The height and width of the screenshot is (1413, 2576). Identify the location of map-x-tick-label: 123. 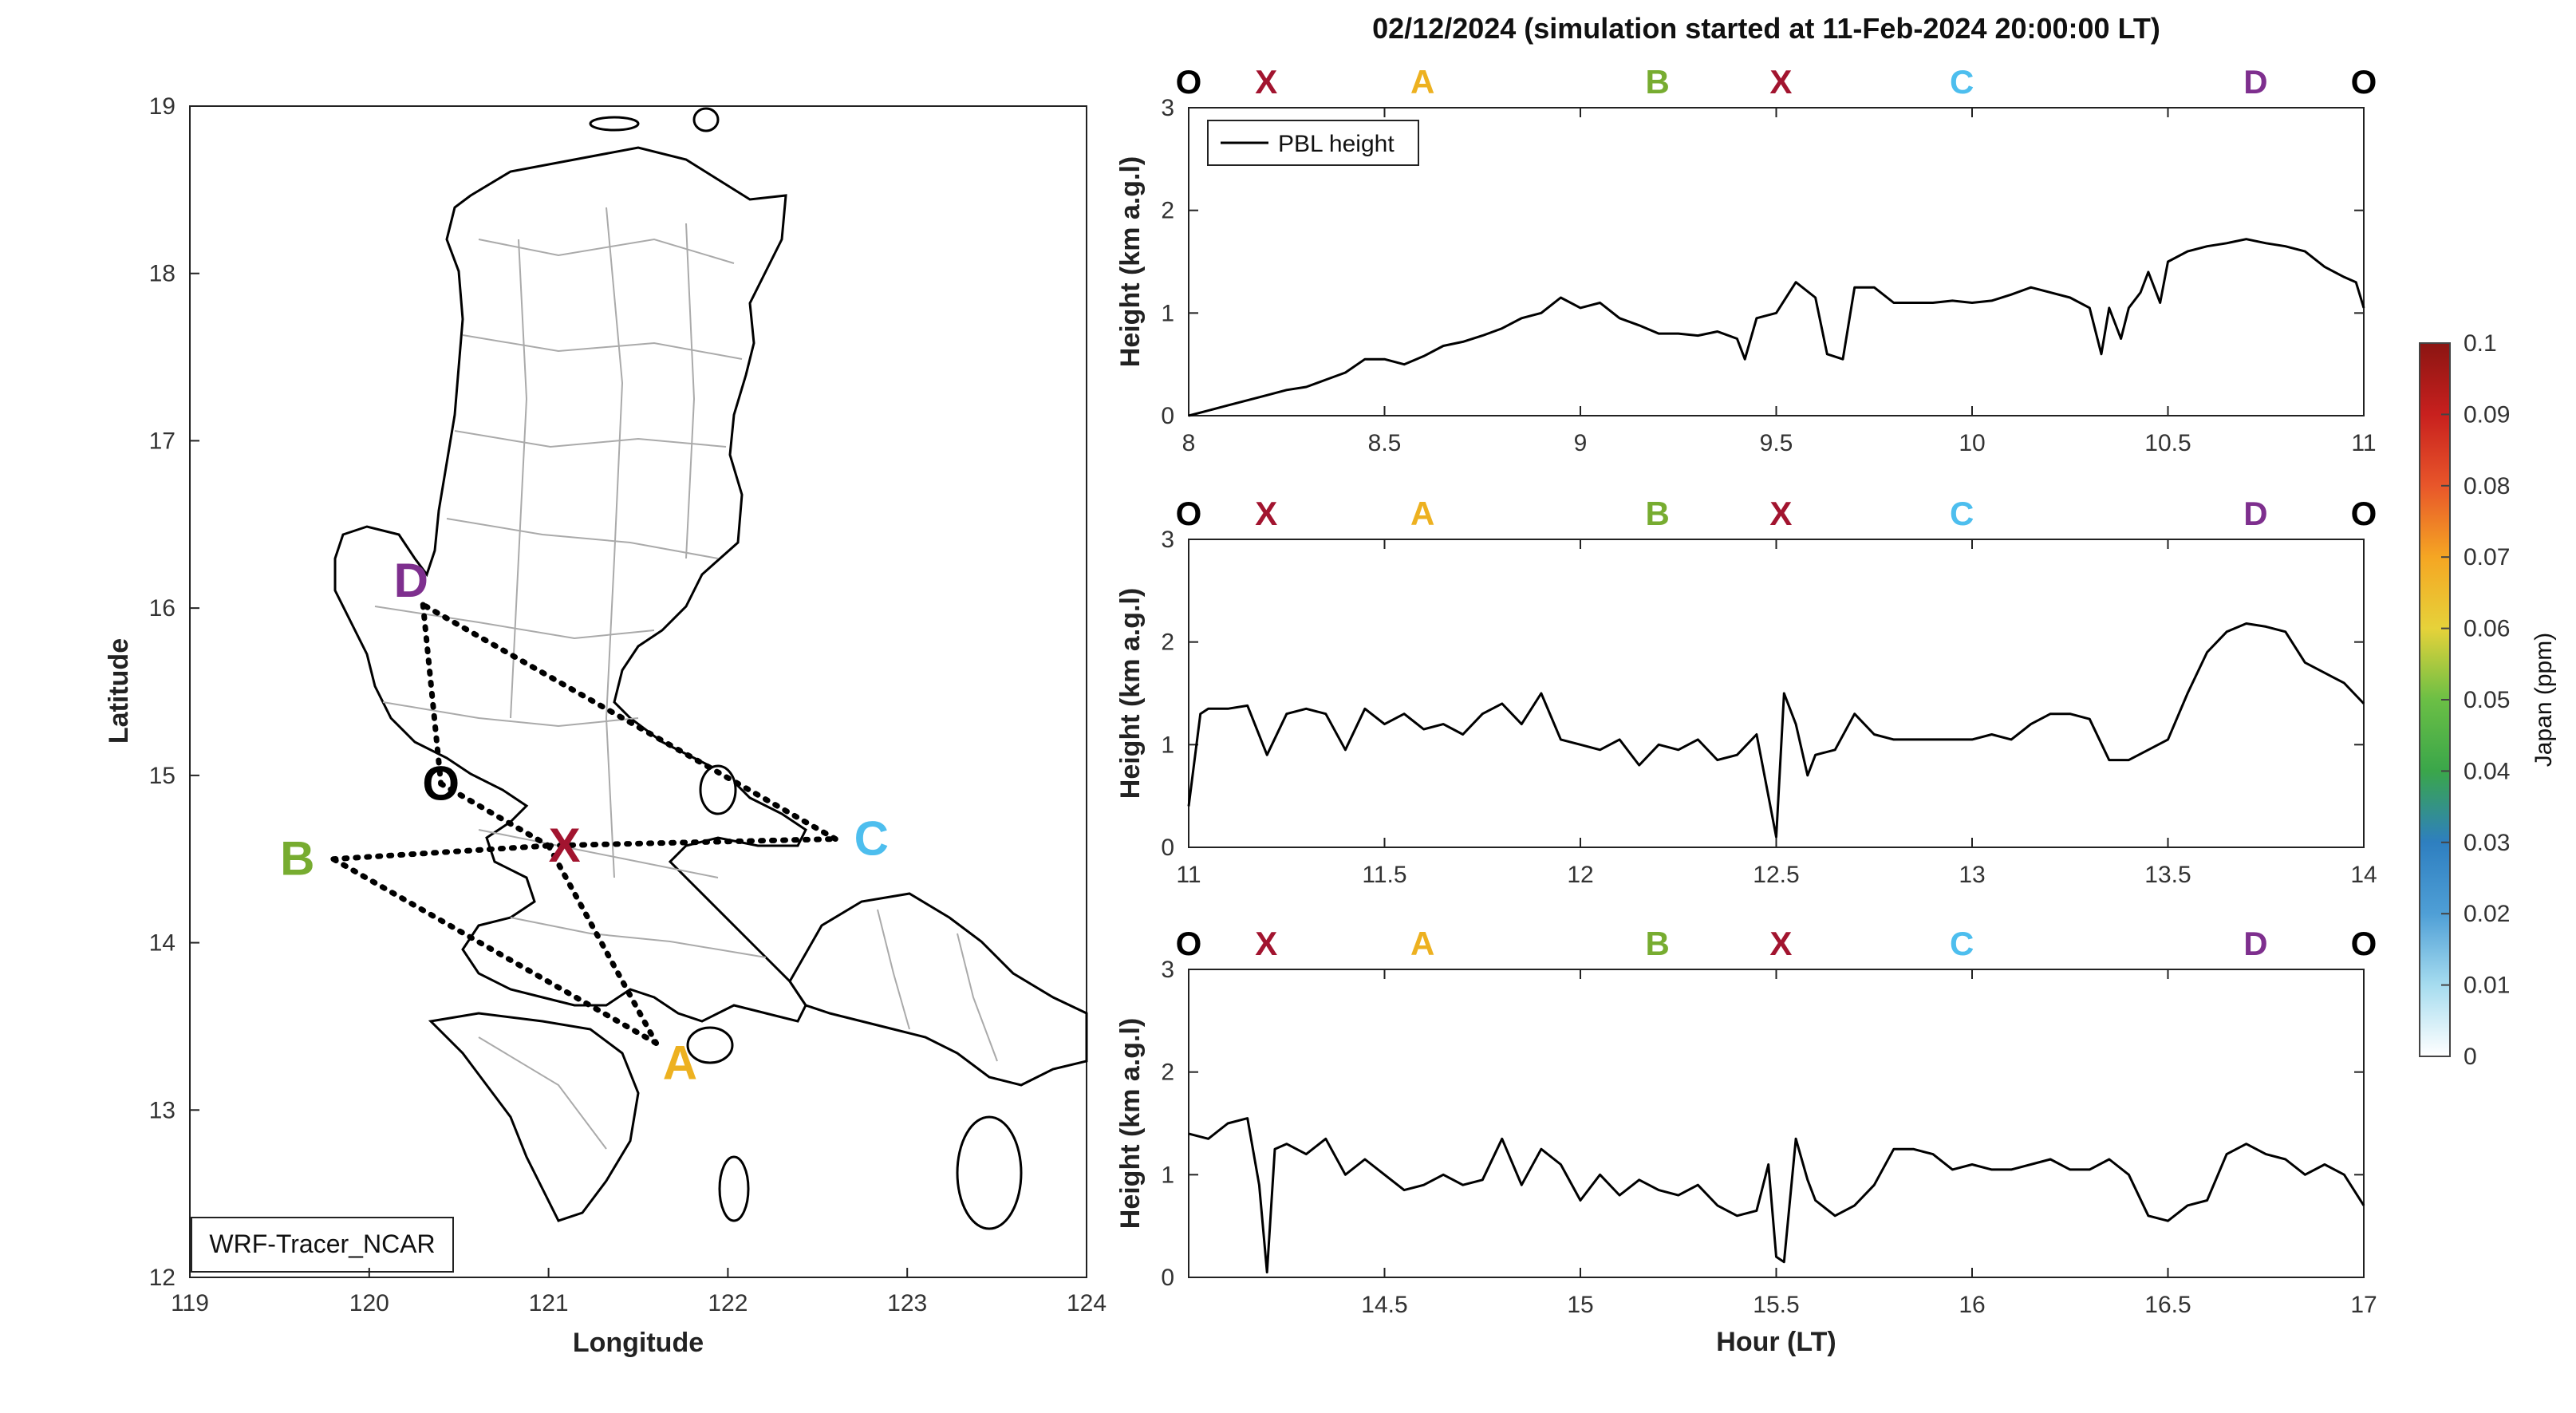
(907, 1303).